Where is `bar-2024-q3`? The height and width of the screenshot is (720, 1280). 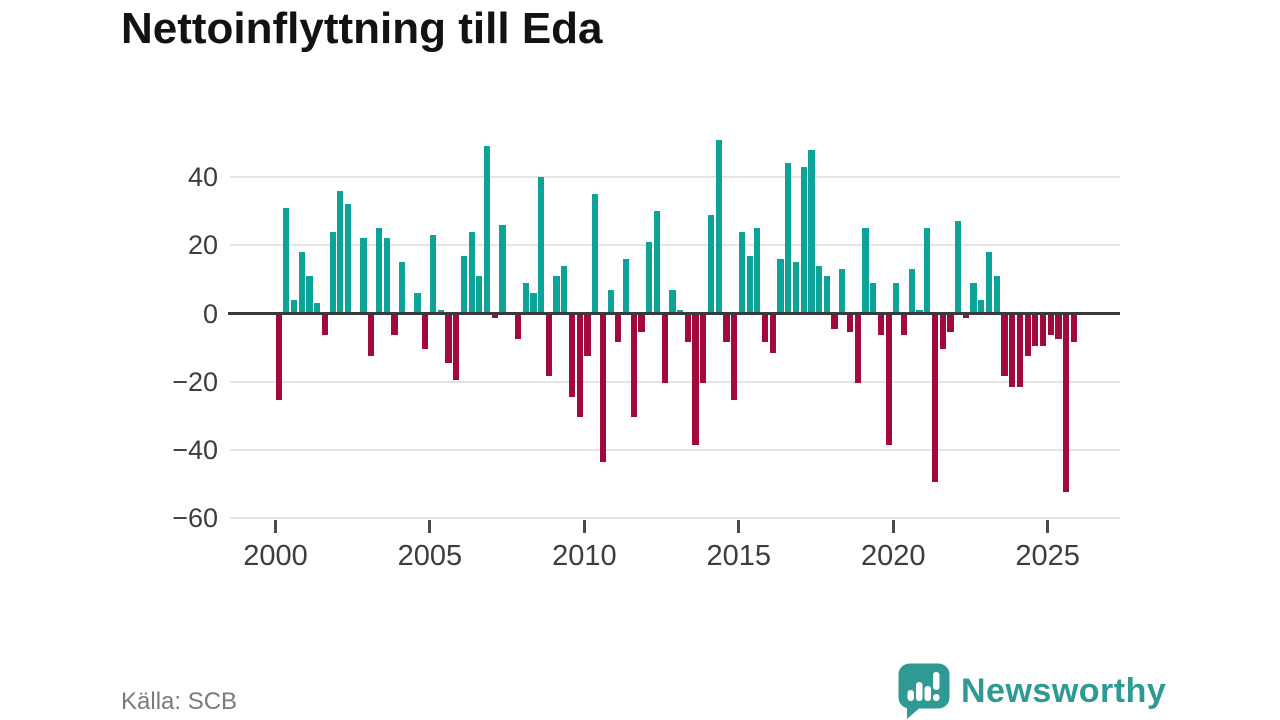 bar-2024-q3 is located at coordinates (1035, 330).